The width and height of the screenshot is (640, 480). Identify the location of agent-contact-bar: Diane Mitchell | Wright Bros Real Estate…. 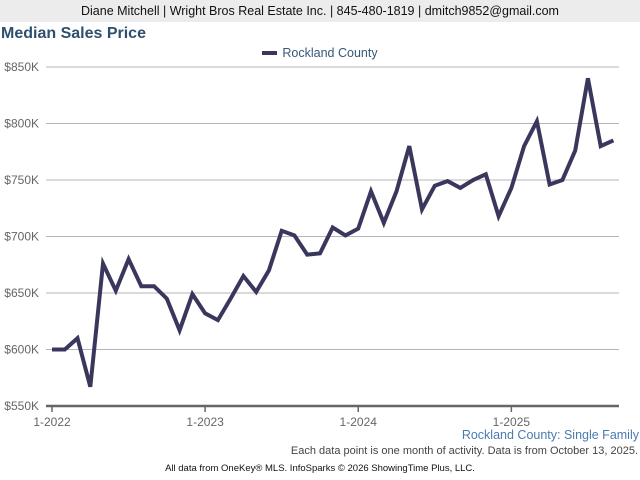
(320, 11).